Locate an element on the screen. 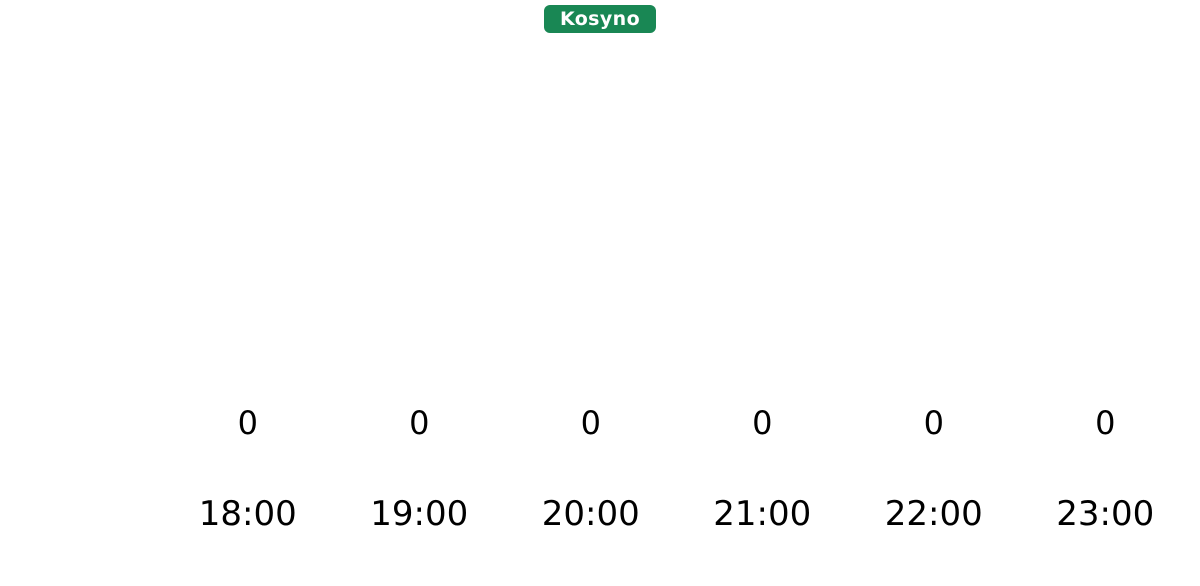 Image resolution: width=1200 pixels, height=586 pixels. x-axis-tick-label: 23:00 is located at coordinates (1105, 514).